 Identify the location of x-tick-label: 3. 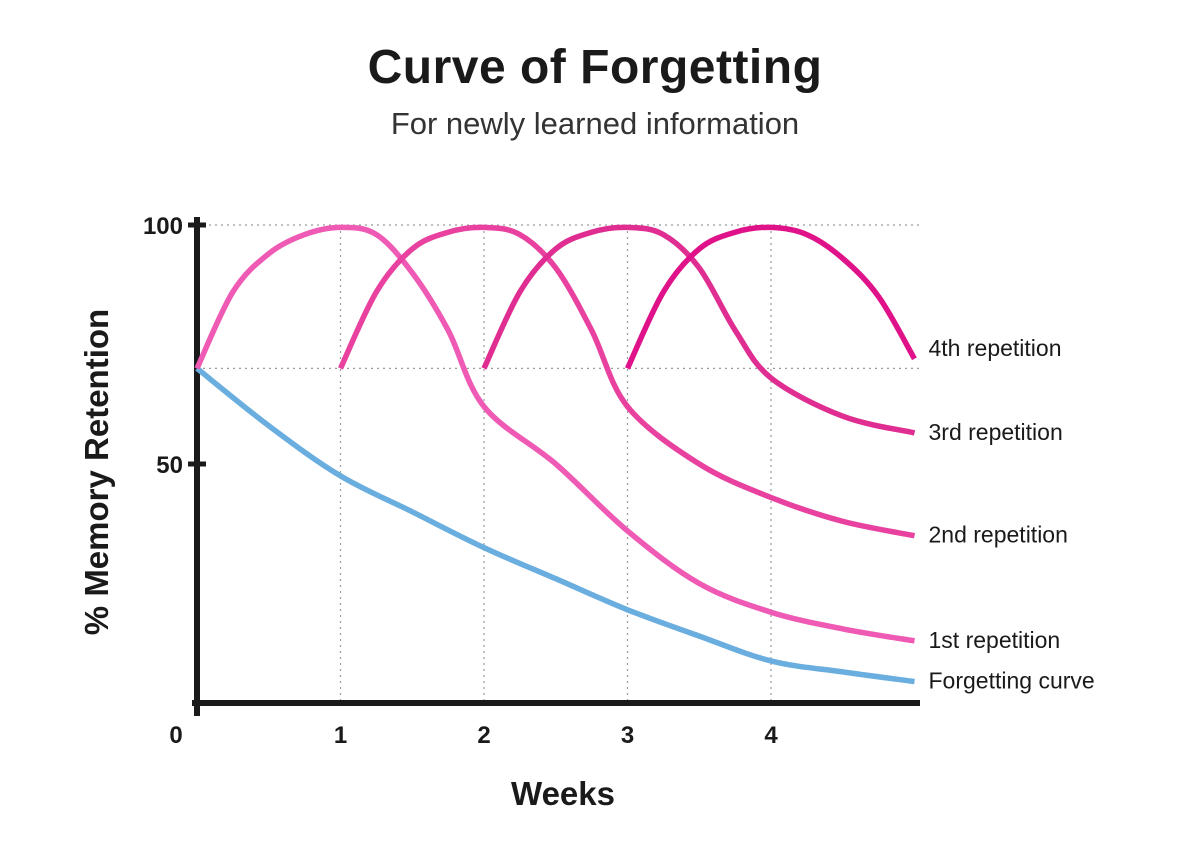
(627, 735).